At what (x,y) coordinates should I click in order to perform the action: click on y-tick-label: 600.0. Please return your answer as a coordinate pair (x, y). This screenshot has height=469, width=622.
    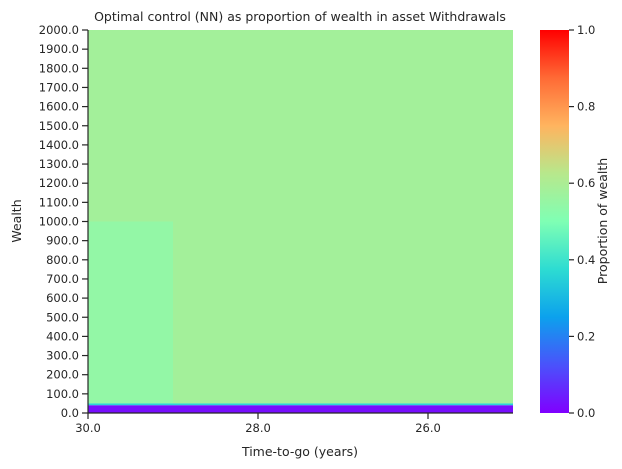
    Looking at the image, I should click on (62, 298).